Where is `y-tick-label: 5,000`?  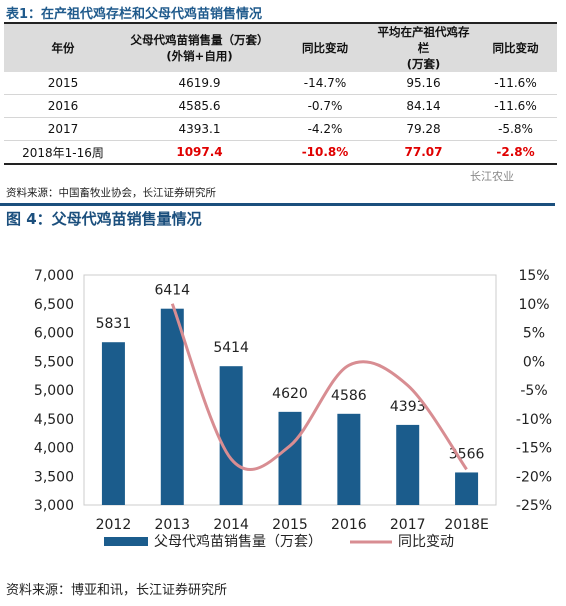 y-tick-label: 5,000 is located at coordinates (54, 391).